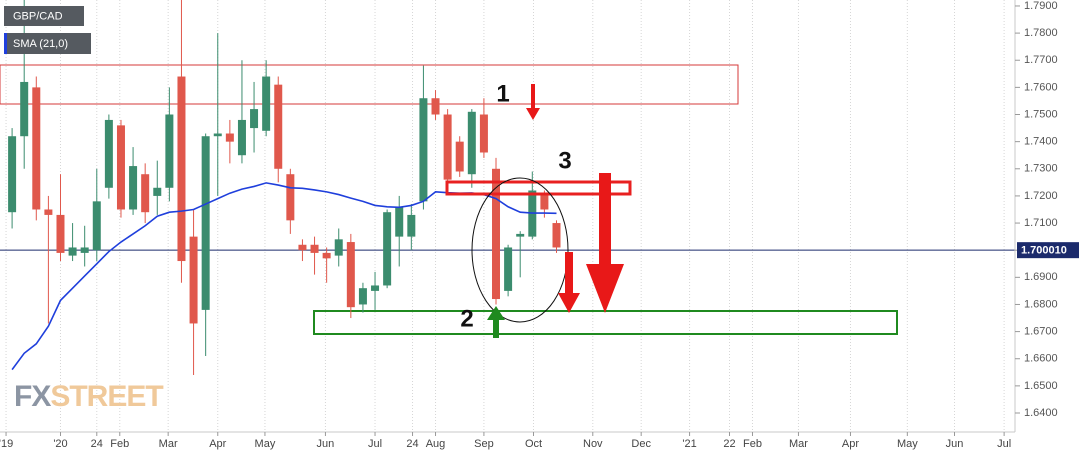 The width and height of the screenshot is (1087, 457). Describe the element at coordinates (1041, 196) in the screenshot. I see `y-tick-label: 1.7200` at that location.